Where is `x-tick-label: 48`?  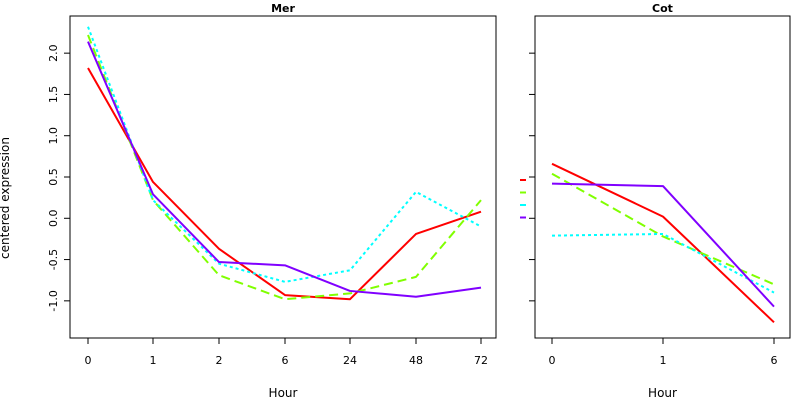 x-tick-label: 48 is located at coordinates (416, 360).